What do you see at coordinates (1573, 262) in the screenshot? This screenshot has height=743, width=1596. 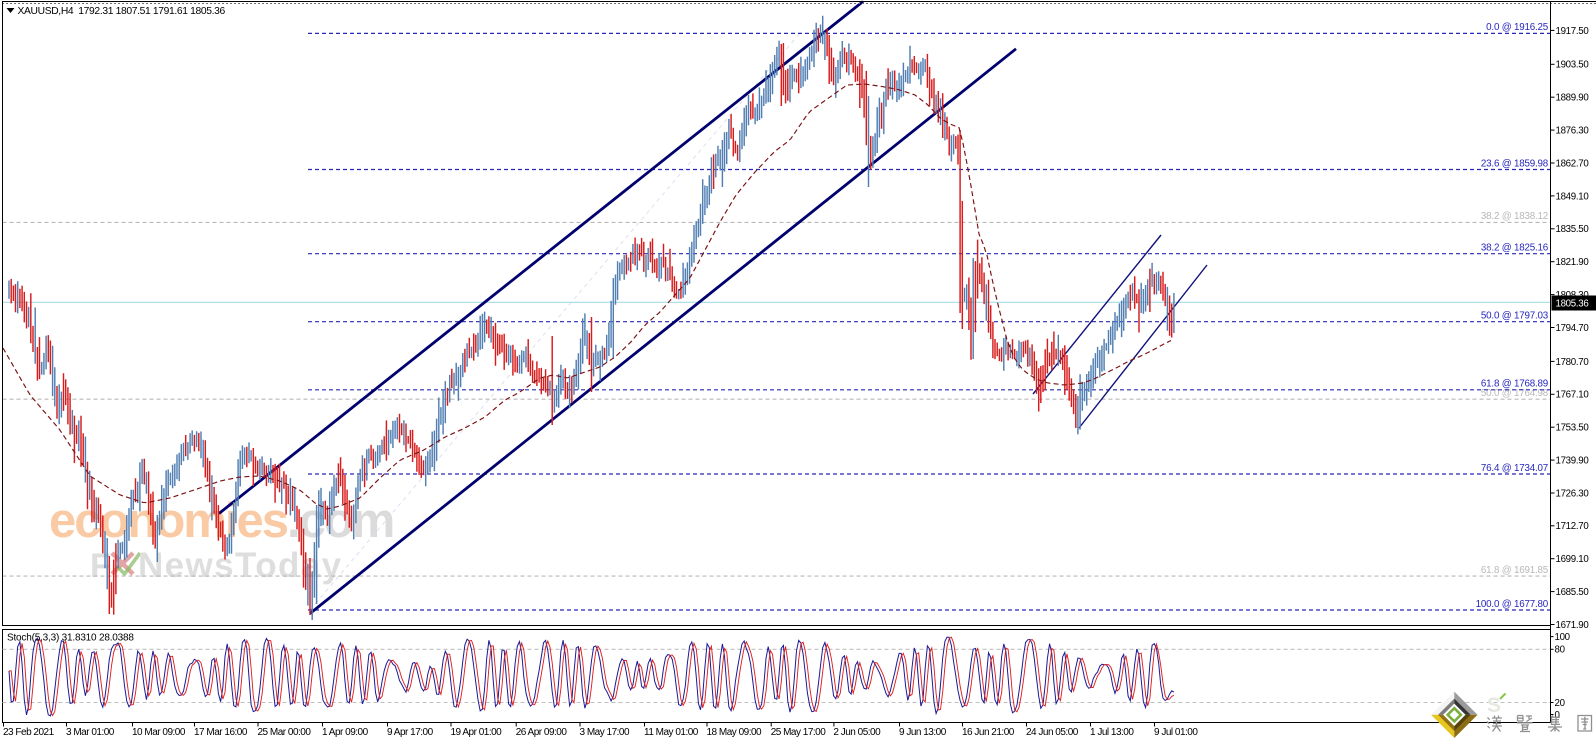 I see `svg-text: 1821.90` at bounding box center [1573, 262].